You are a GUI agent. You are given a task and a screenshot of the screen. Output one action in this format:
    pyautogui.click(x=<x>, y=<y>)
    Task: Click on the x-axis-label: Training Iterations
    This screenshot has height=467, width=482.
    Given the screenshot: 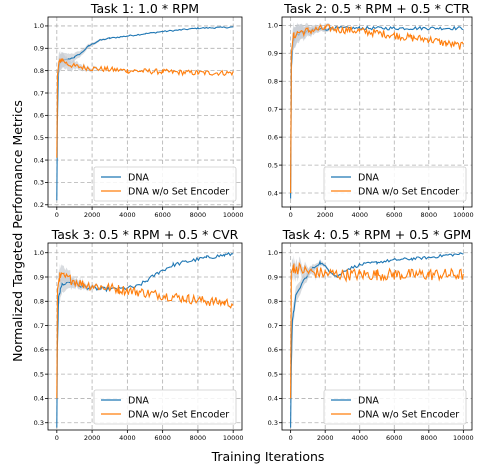 What is the action you would take?
    pyautogui.click(x=268, y=456)
    